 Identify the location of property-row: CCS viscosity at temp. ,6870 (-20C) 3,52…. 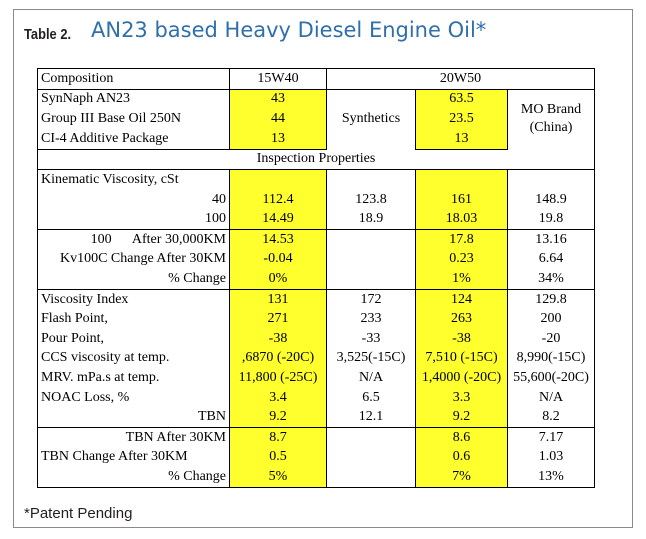
(316, 358).